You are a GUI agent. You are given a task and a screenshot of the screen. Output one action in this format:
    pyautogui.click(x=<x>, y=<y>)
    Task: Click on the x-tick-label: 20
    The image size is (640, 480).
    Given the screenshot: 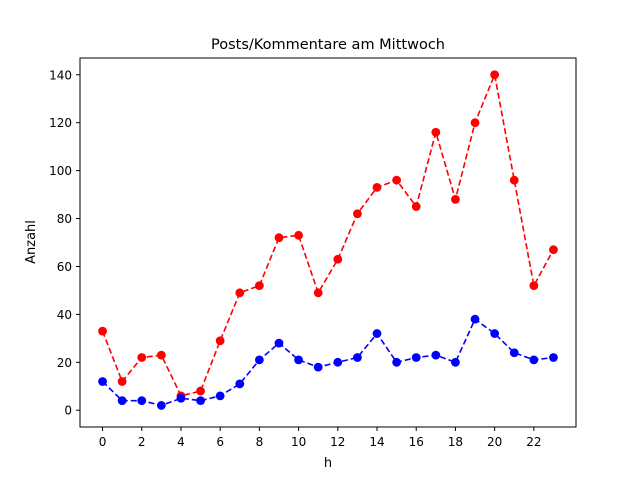 What is the action you would take?
    pyautogui.click(x=494, y=442)
    